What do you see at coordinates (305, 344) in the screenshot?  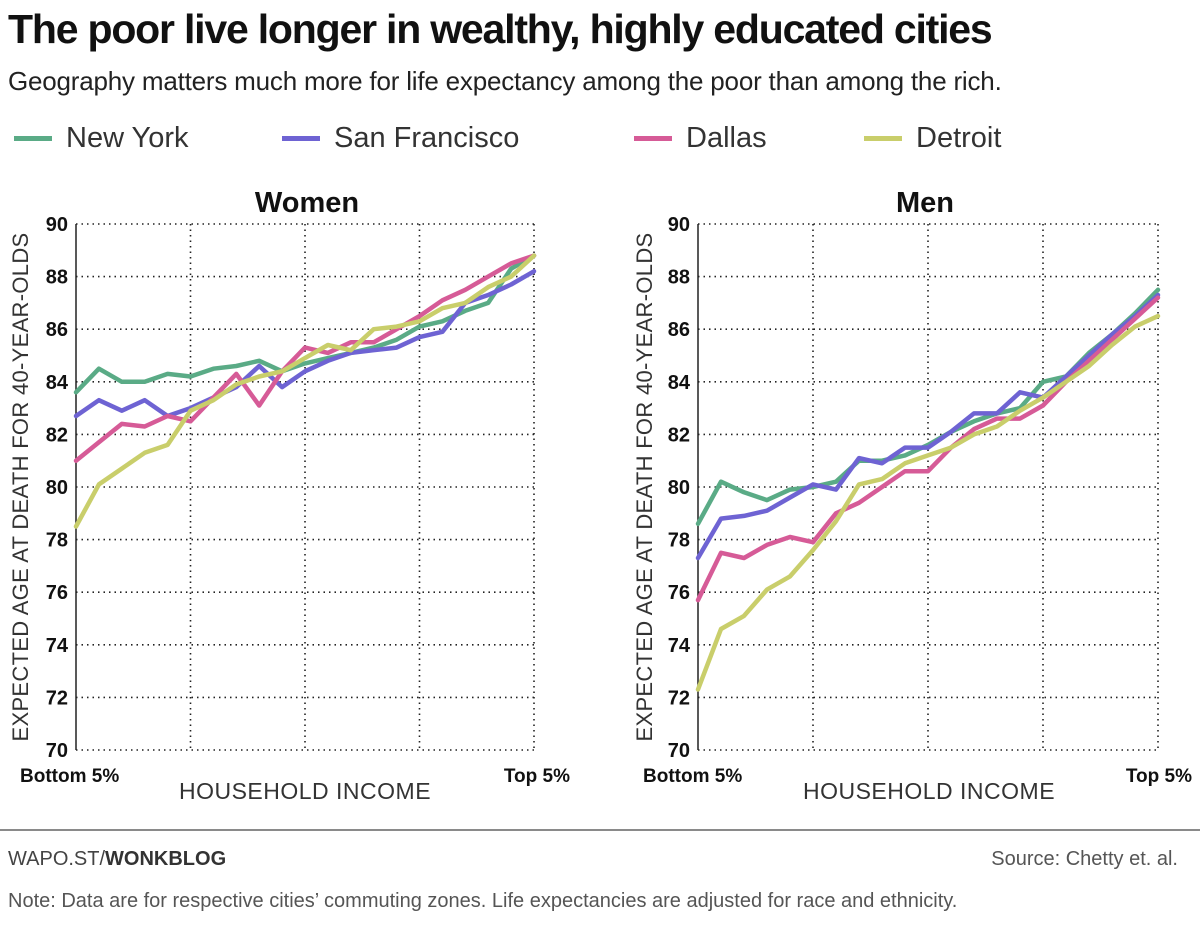 I see `women-series-san-francisco` at bounding box center [305, 344].